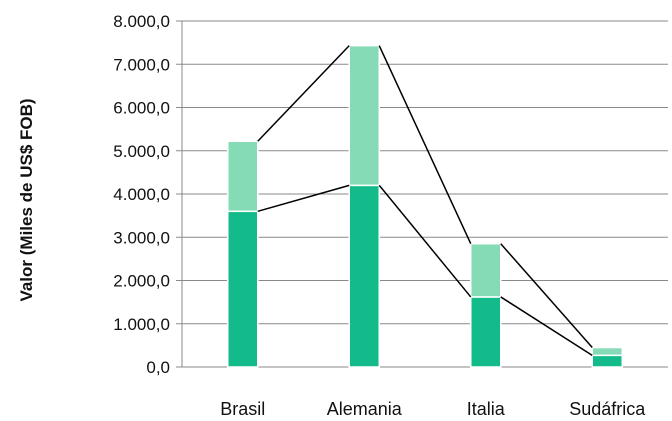 The height and width of the screenshot is (421, 672). What do you see at coordinates (243, 176) in the screenshot?
I see `bar-segment-series-2-brasil` at bounding box center [243, 176].